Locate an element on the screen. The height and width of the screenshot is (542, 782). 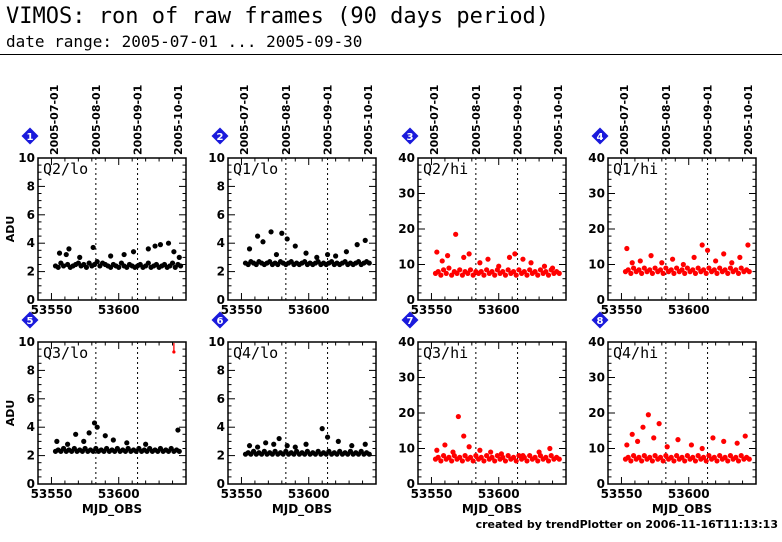
panel-label: Q3/lo is located at coordinates (65, 353).